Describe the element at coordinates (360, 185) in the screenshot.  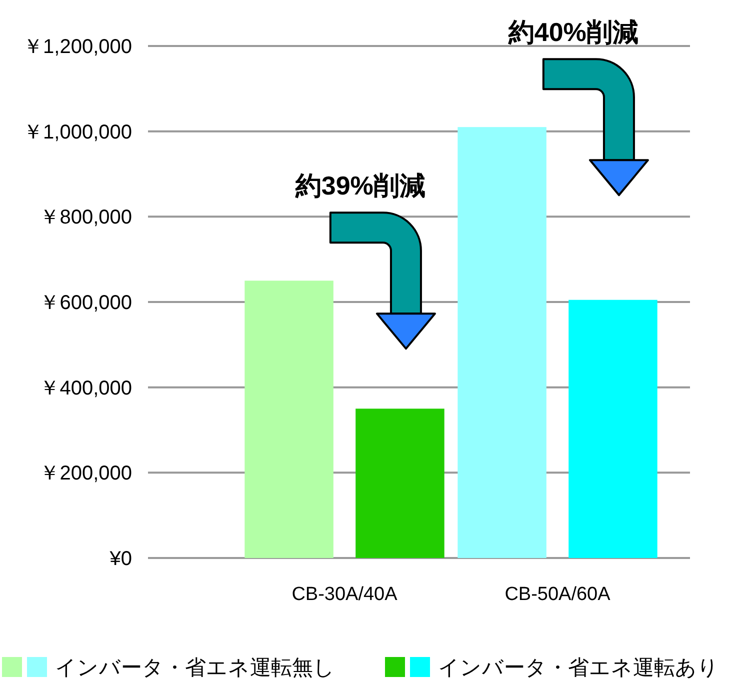
I see `annotation: 約39%削減` at that location.